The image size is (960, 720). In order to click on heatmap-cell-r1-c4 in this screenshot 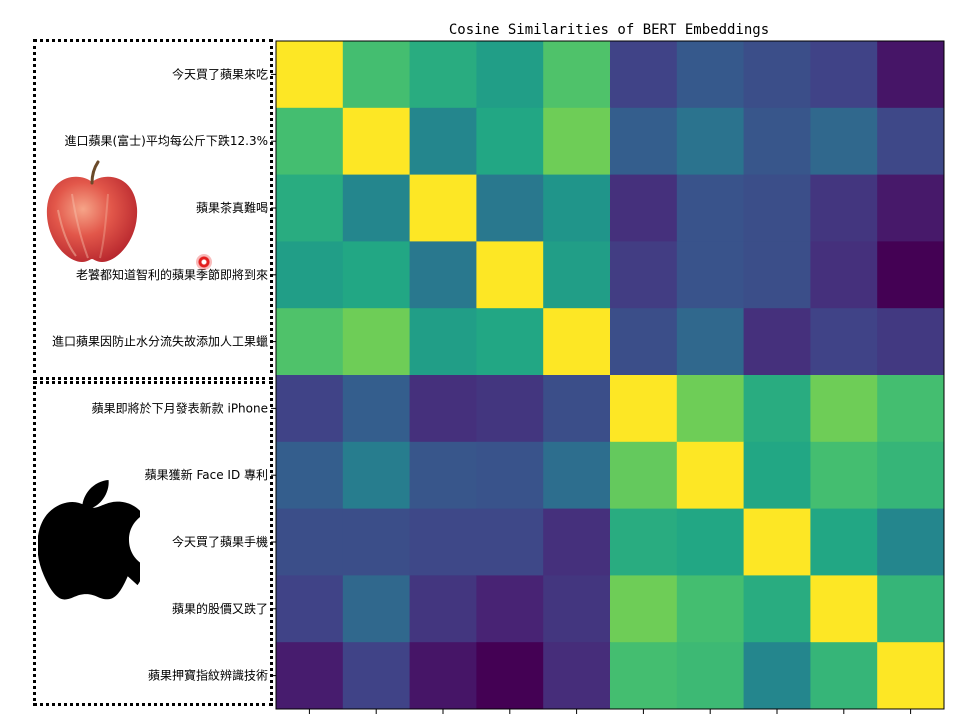, I will do `click(510, 75)`.